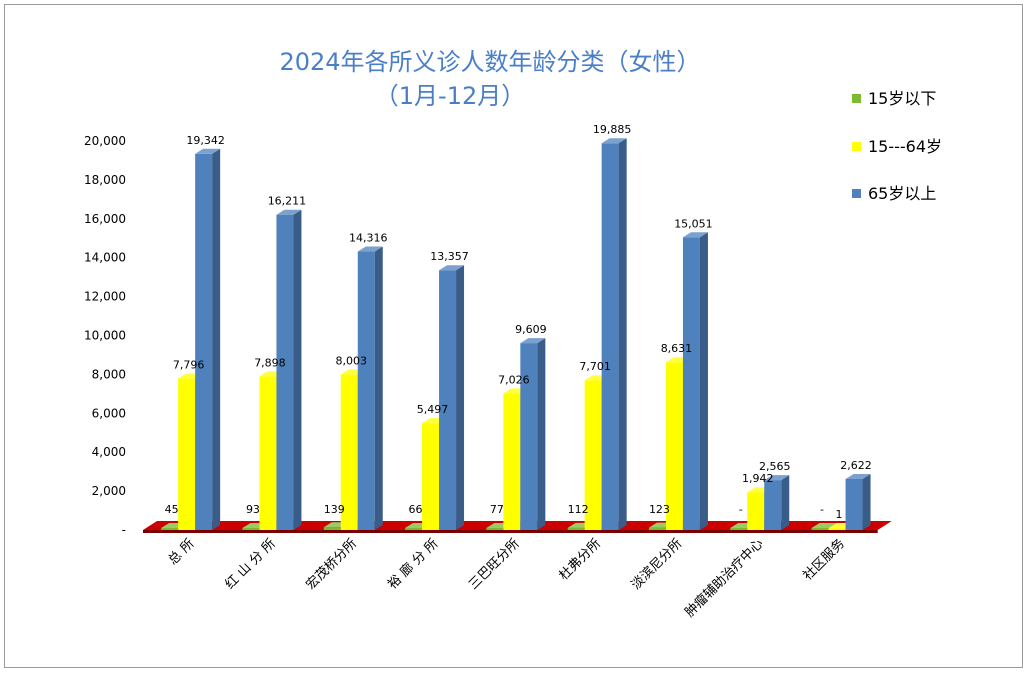 This screenshot has width=1029, height=674. I want to click on y-tick-label: 8,000, so click(109, 374).